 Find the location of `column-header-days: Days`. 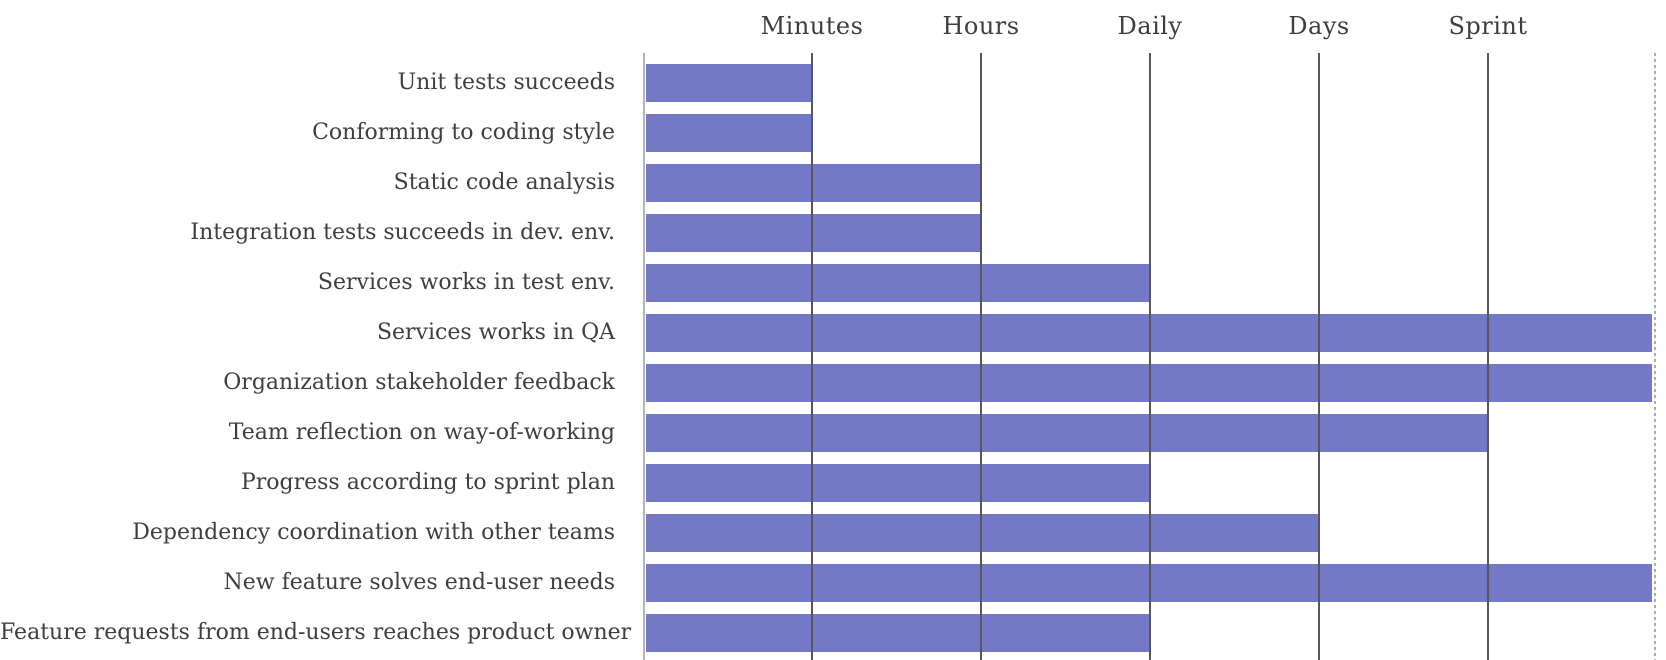

column-header-days: Days is located at coordinates (1319, 26).